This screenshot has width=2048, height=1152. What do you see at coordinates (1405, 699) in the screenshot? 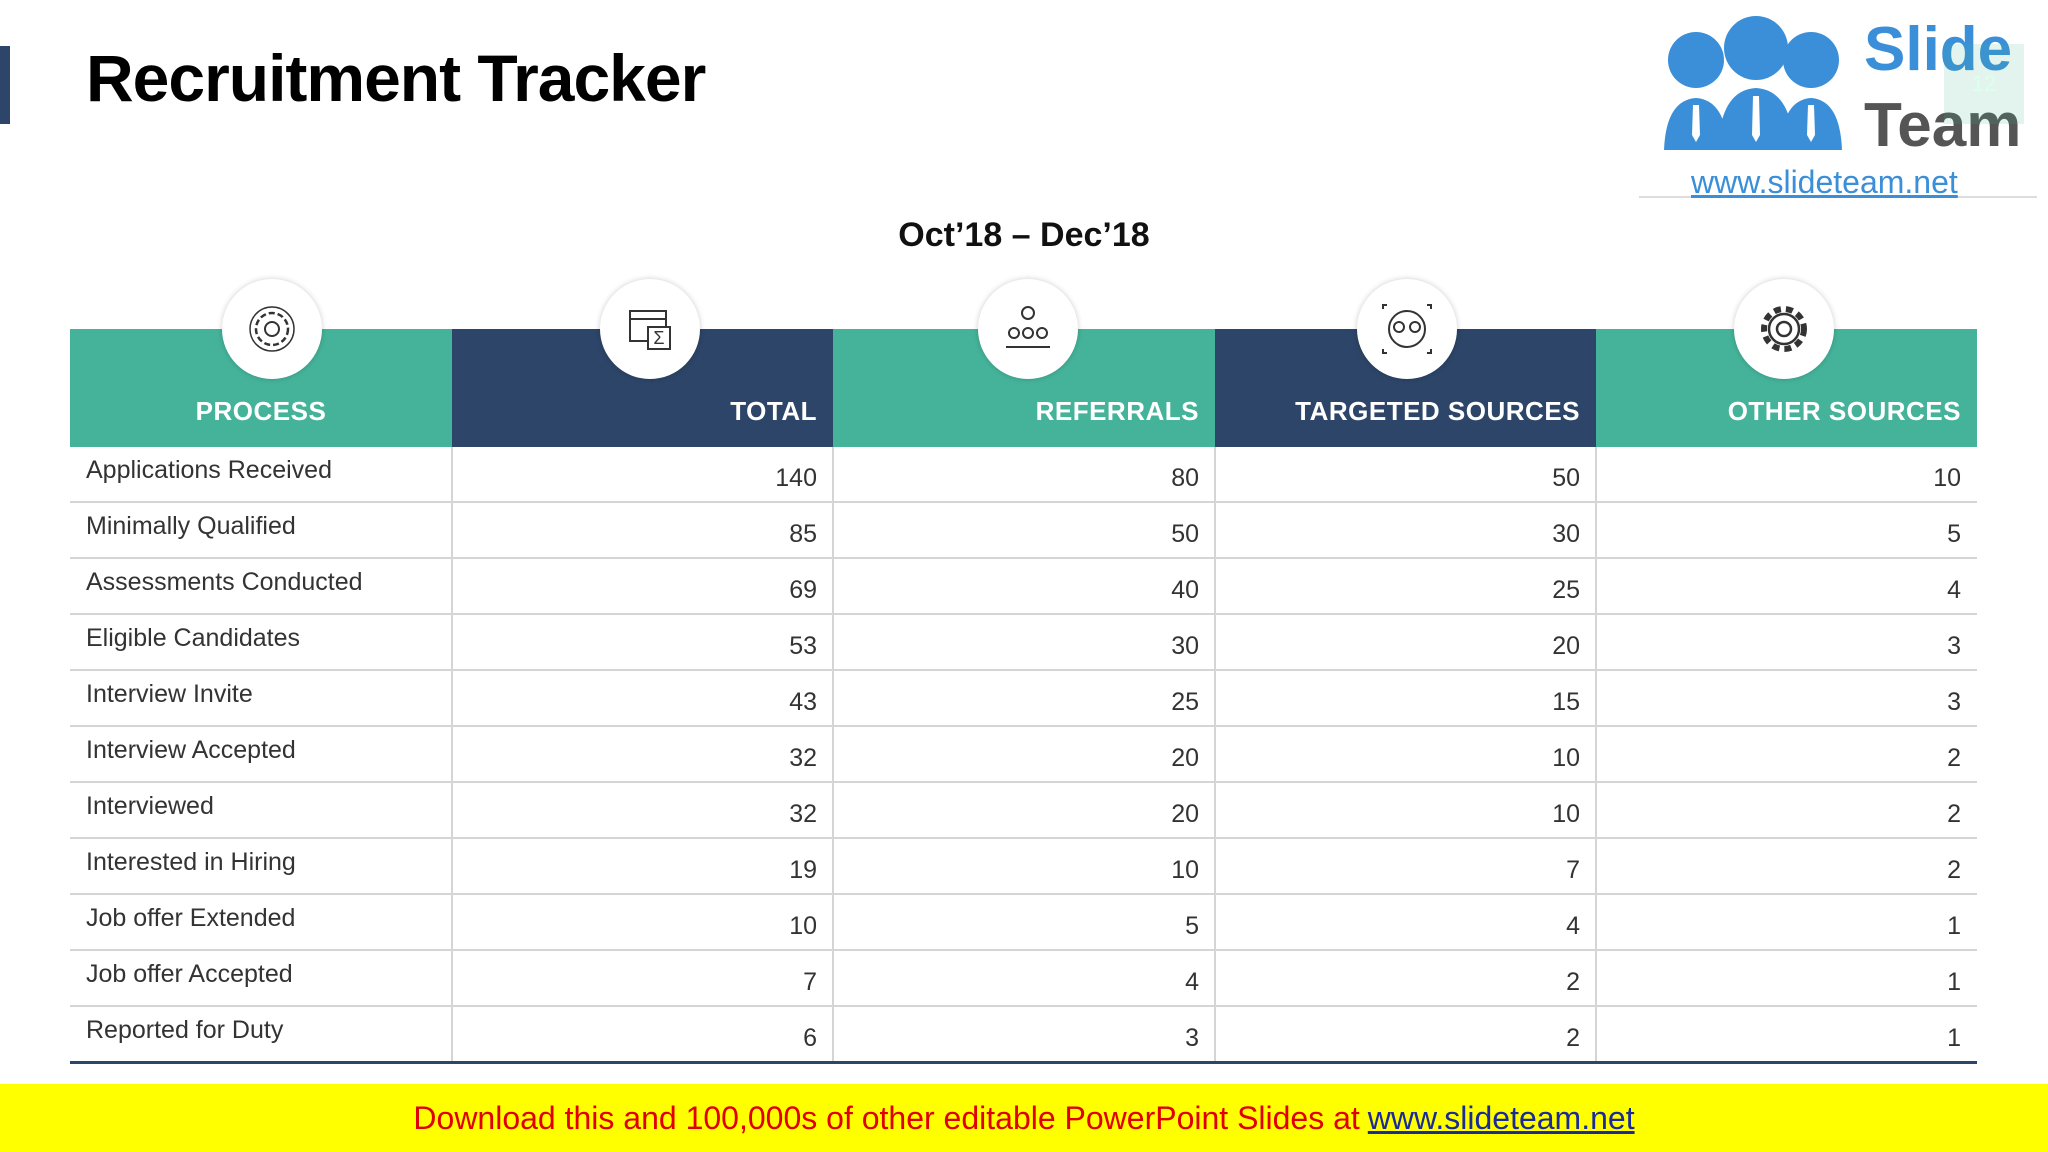
I see `cell-value: 15` at bounding box center [1405, 699].